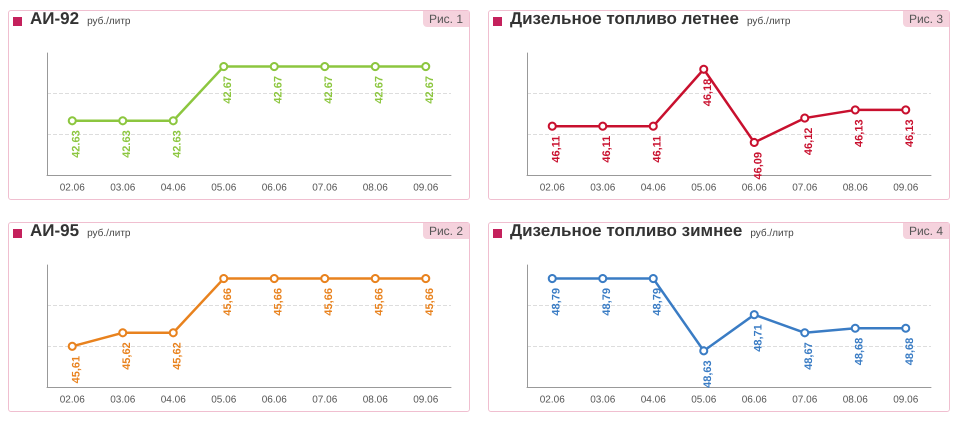  What do you see at coordinates (445, 231) in the screenshot?
I see `text: Рис. 2` at bounding box center [445, 231].